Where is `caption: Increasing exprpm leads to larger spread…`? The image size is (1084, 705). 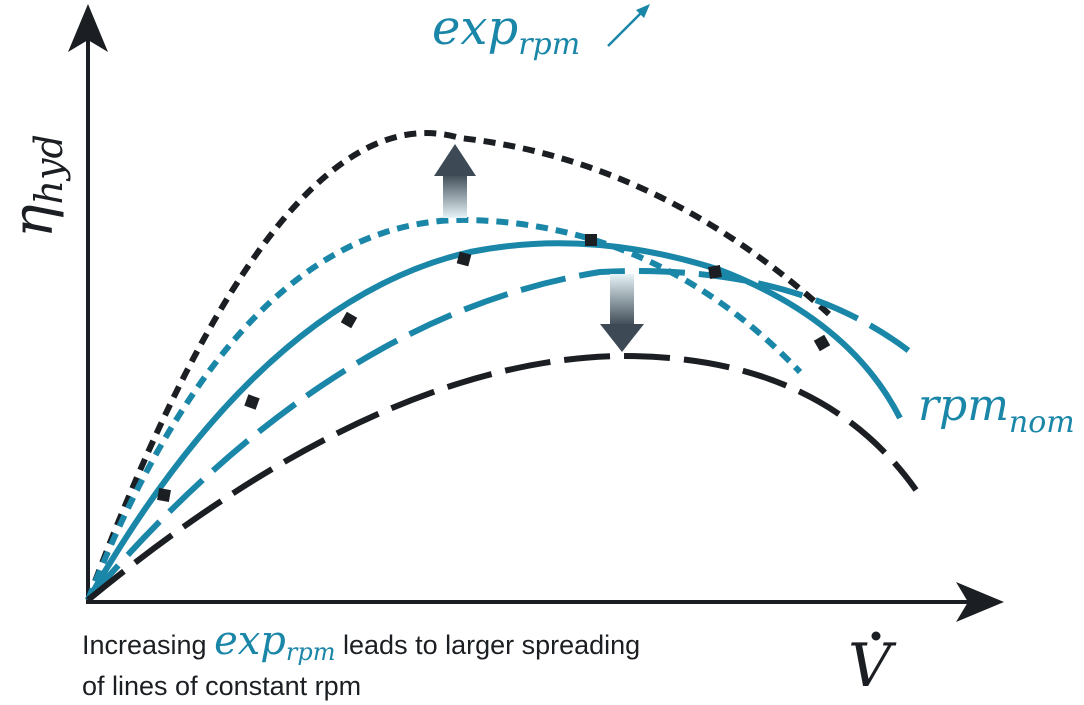 caption: Increasing exprpm leads to larger spread… is located at coordinates (462, 663).